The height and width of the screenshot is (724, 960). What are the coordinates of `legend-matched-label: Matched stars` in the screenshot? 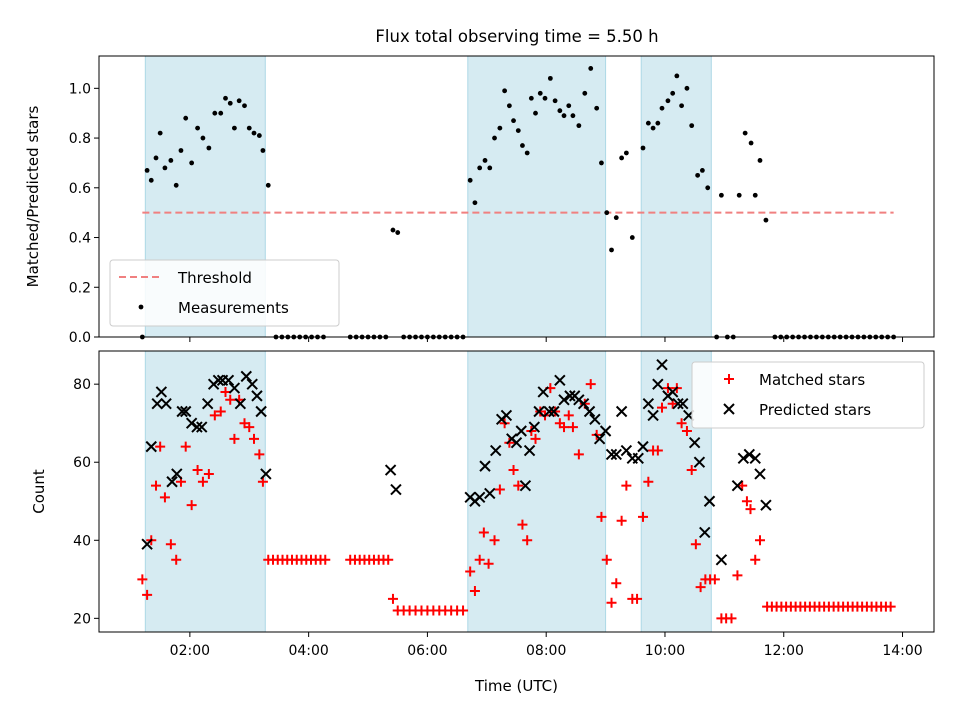 It's located at (812, 380).